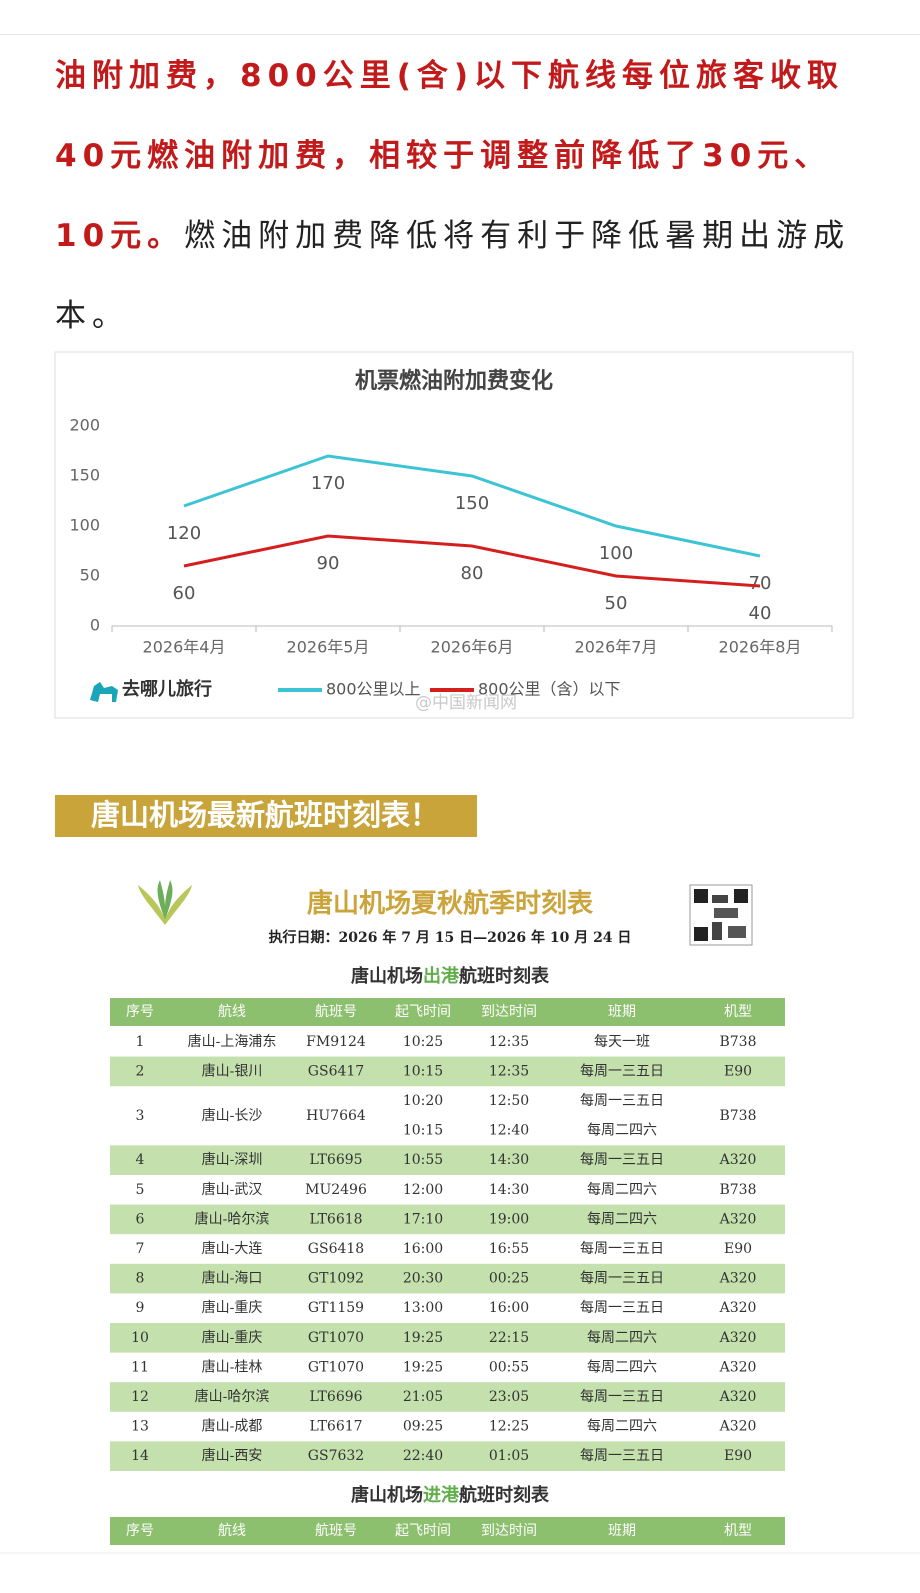  Describe the element at coordinates (336, 1531) in the screenshot. I see `column-header: 航班号` at that location.